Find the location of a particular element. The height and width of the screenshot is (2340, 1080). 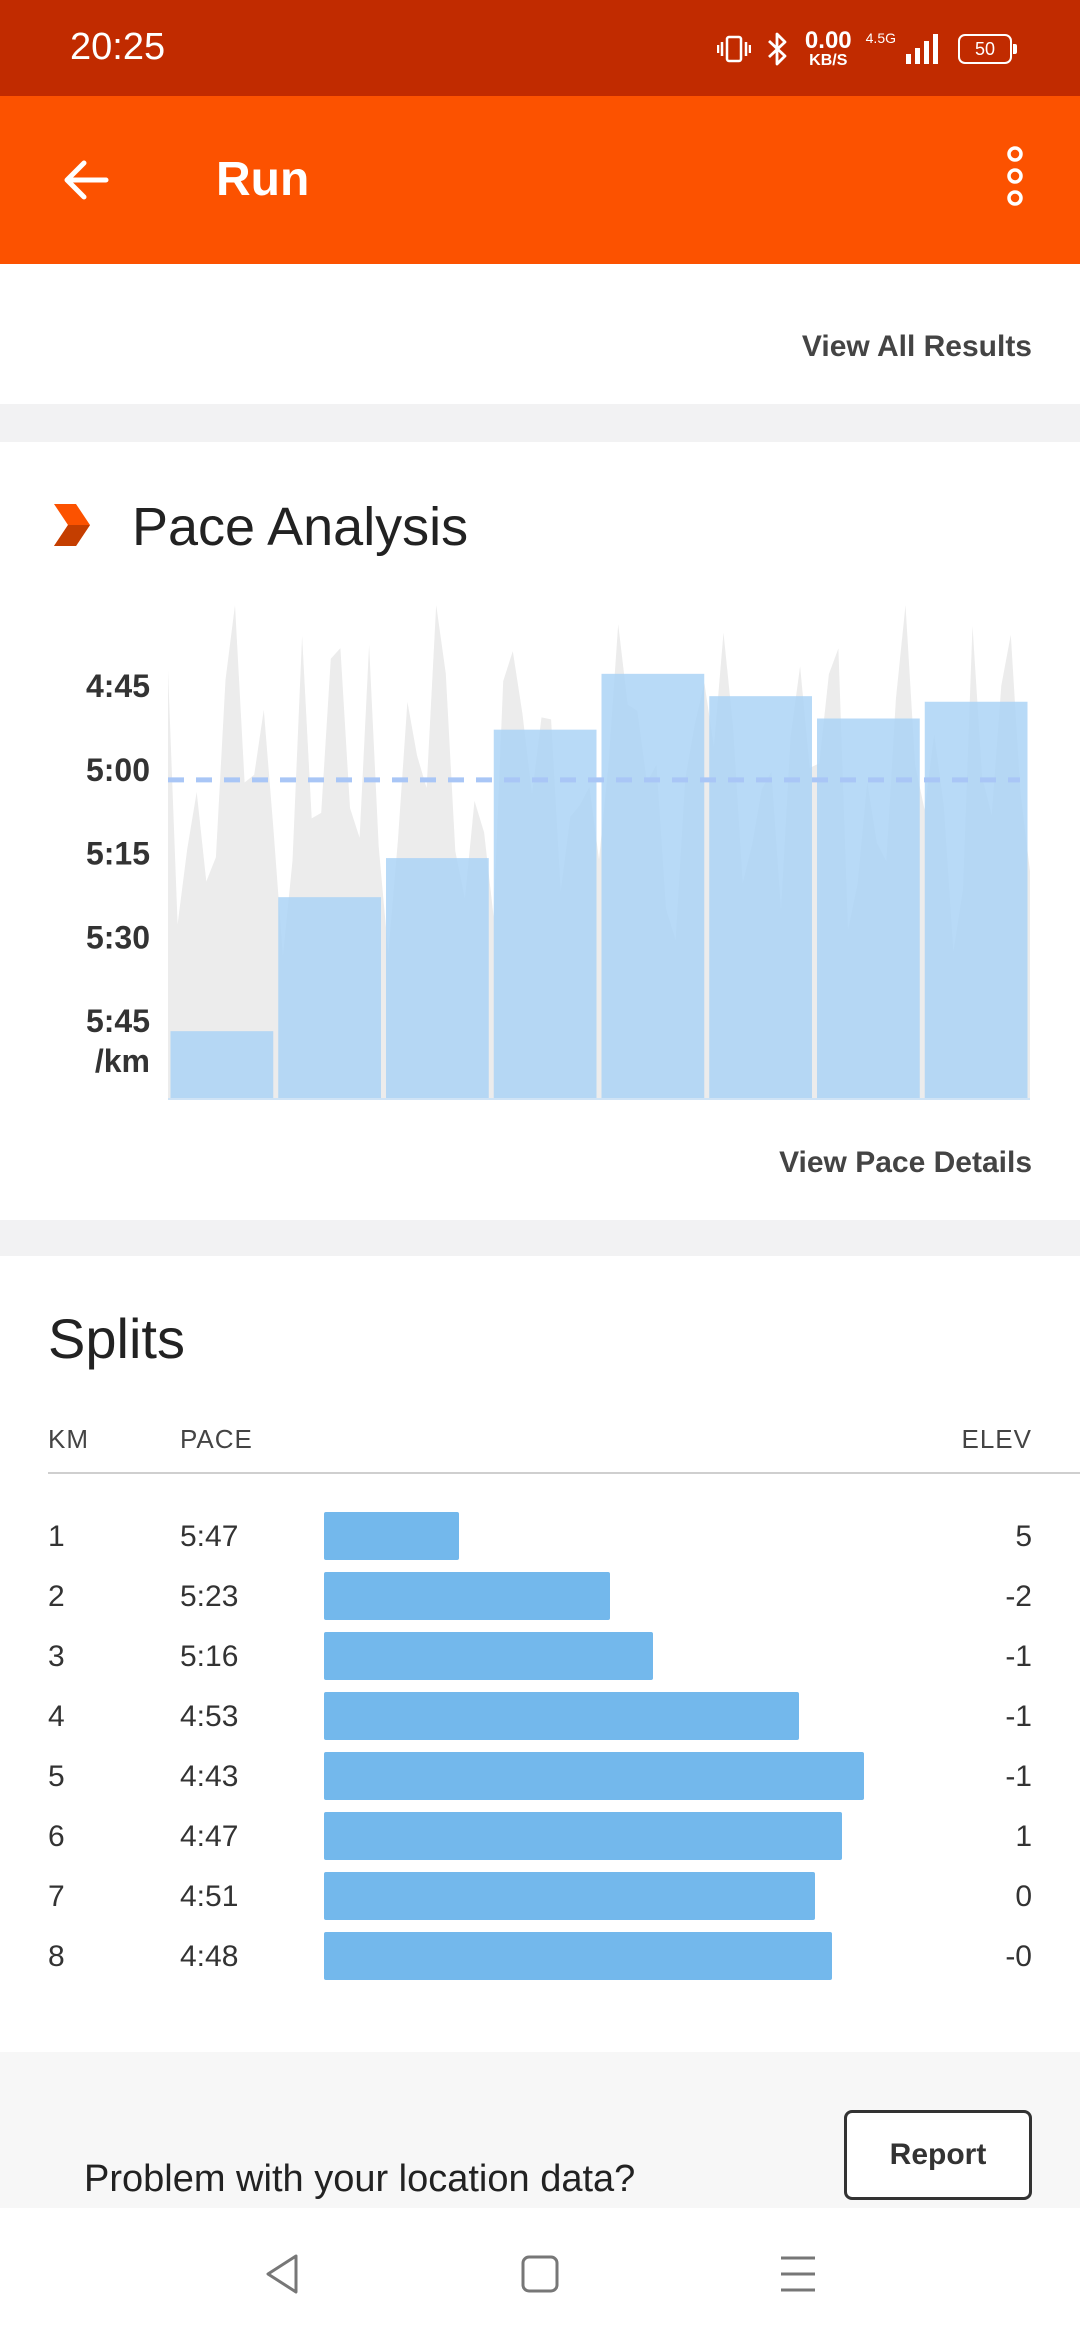

split-row: 5 4:43 -1 is located at coordinates (540, 1778).